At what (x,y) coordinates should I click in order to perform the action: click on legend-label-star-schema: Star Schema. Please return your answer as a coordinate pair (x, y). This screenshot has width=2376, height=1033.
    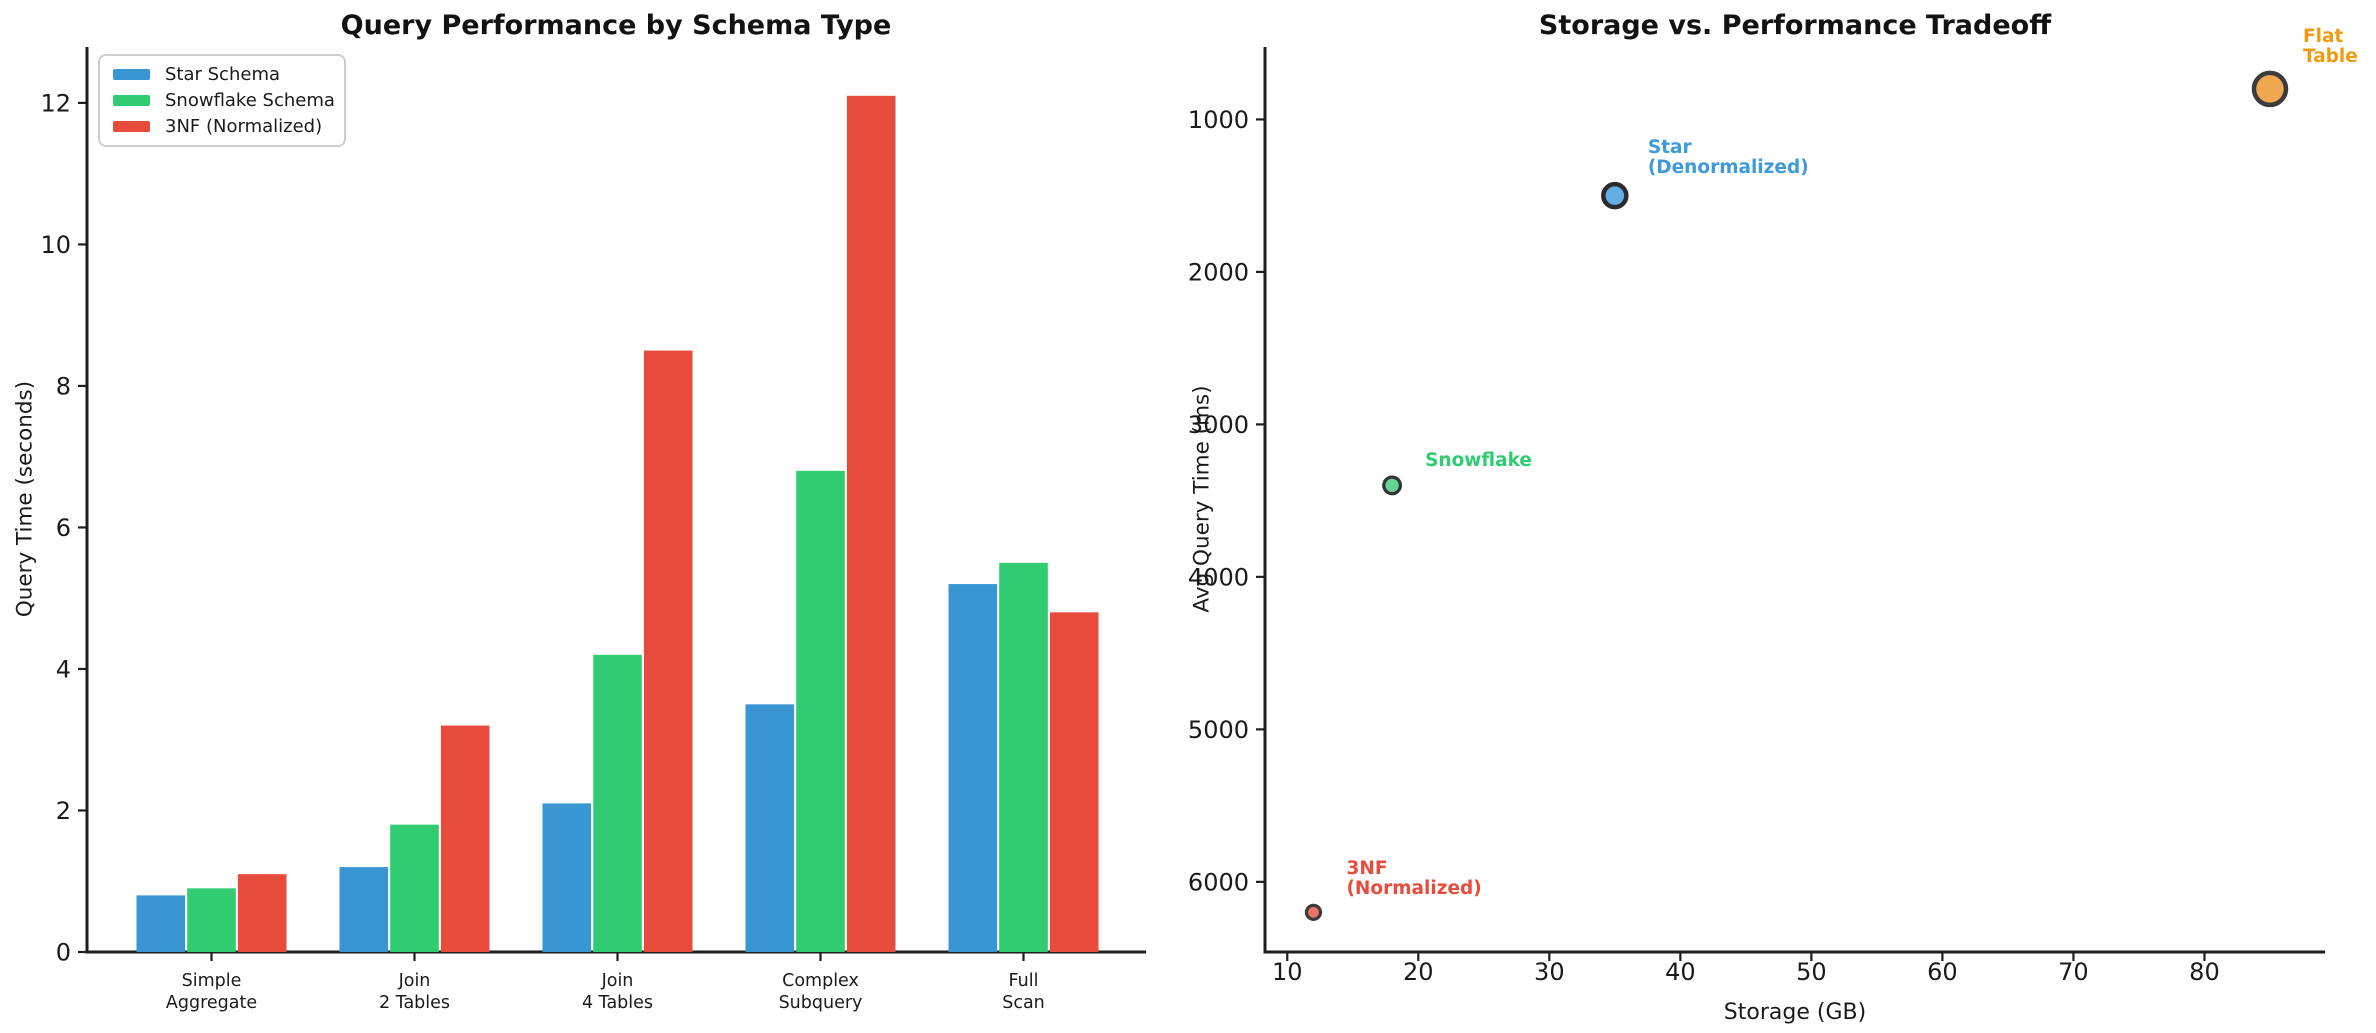
    Looking at the image, I should click on (223, 74).